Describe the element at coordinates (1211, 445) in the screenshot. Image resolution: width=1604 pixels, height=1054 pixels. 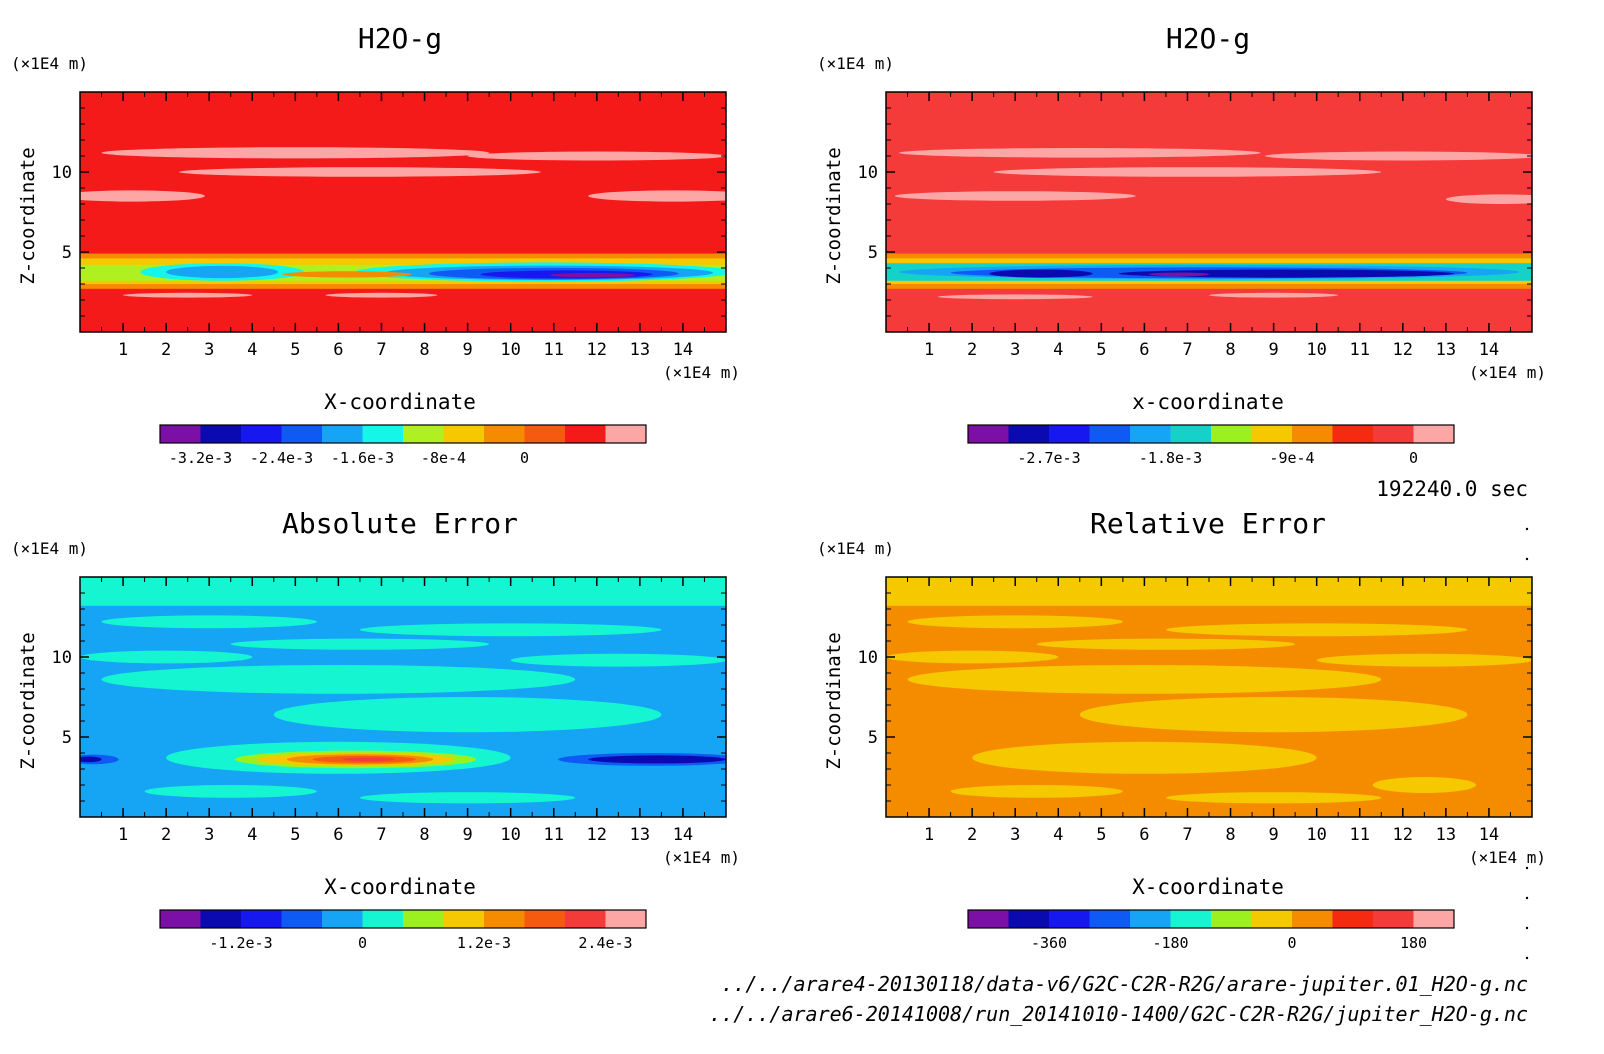
I see `colorbar: -2.7e-3 -1.8e-3 -9e-4 0` at that location.